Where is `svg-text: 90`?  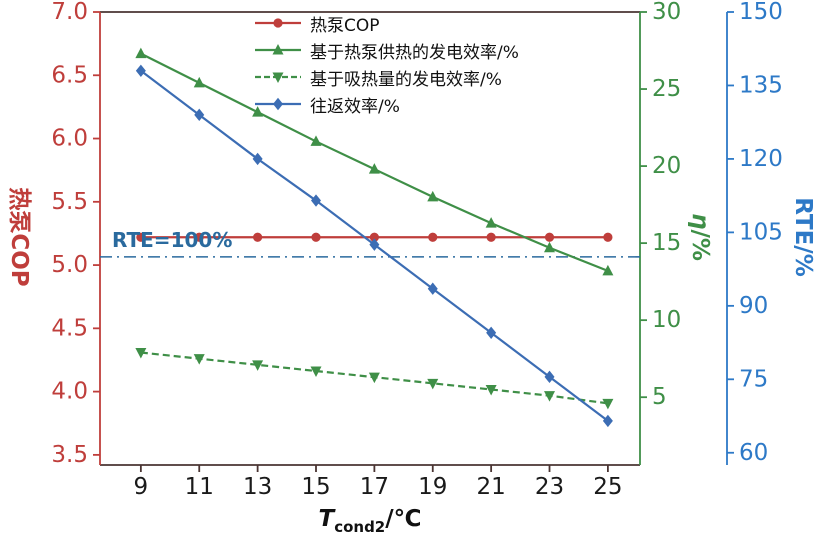 svg-text: 90 is located at coordinates (753, 306).